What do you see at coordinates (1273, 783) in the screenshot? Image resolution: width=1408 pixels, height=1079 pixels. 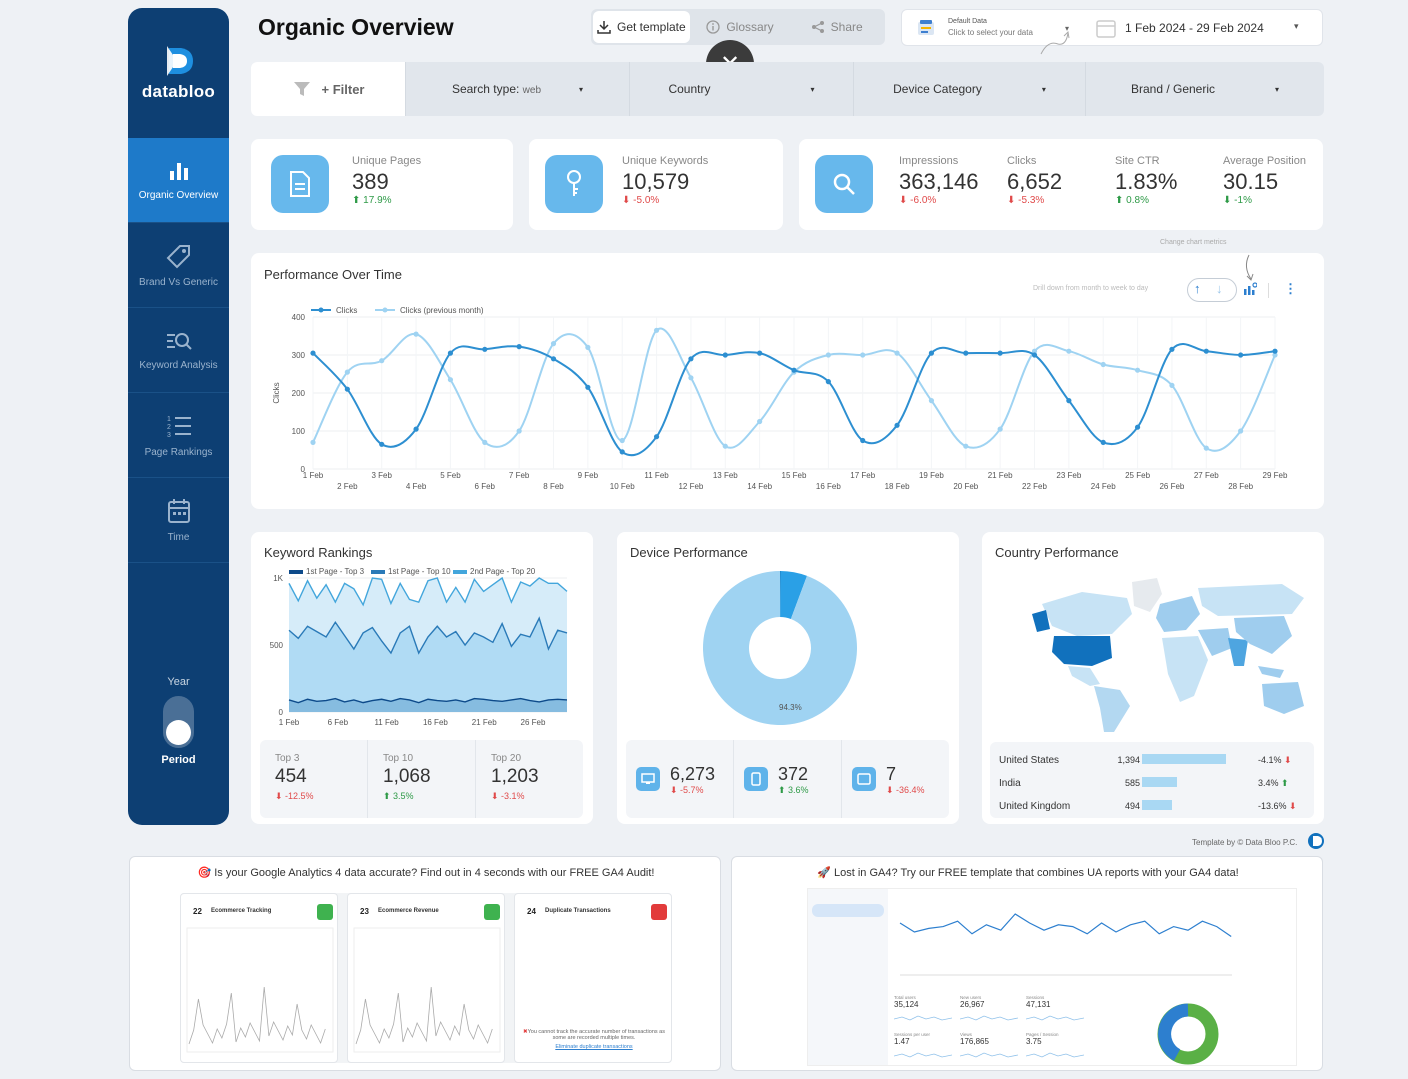 I see `country-delta: 3.4% ⬆` at bounding box center [1273, 783].